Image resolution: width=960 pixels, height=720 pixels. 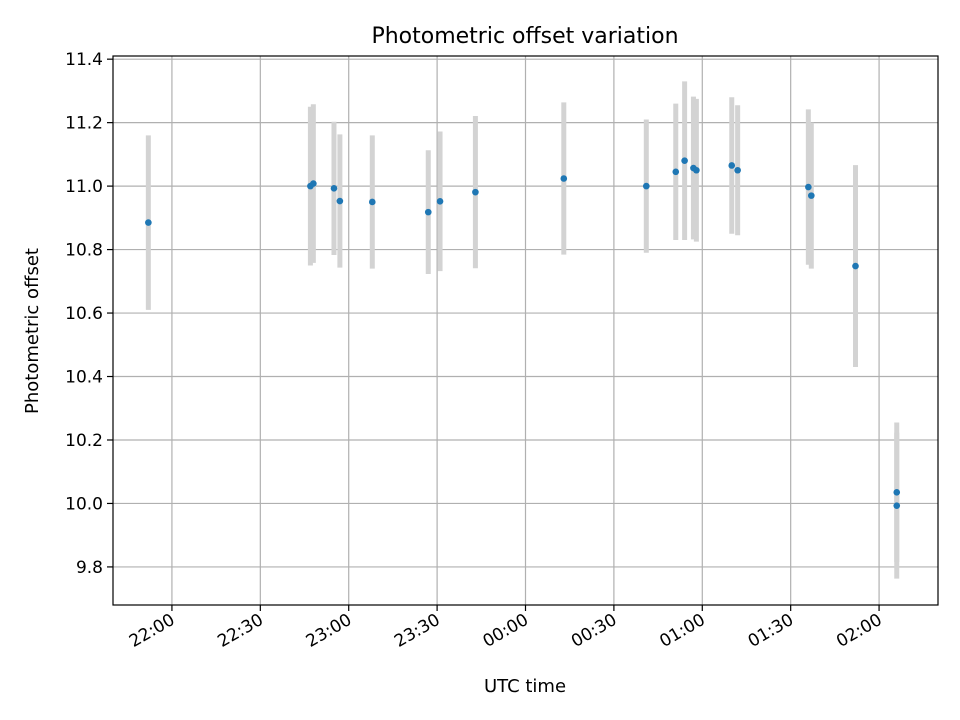 I want to click on y-tick-label: 9.8, so click(x=89, y=568).